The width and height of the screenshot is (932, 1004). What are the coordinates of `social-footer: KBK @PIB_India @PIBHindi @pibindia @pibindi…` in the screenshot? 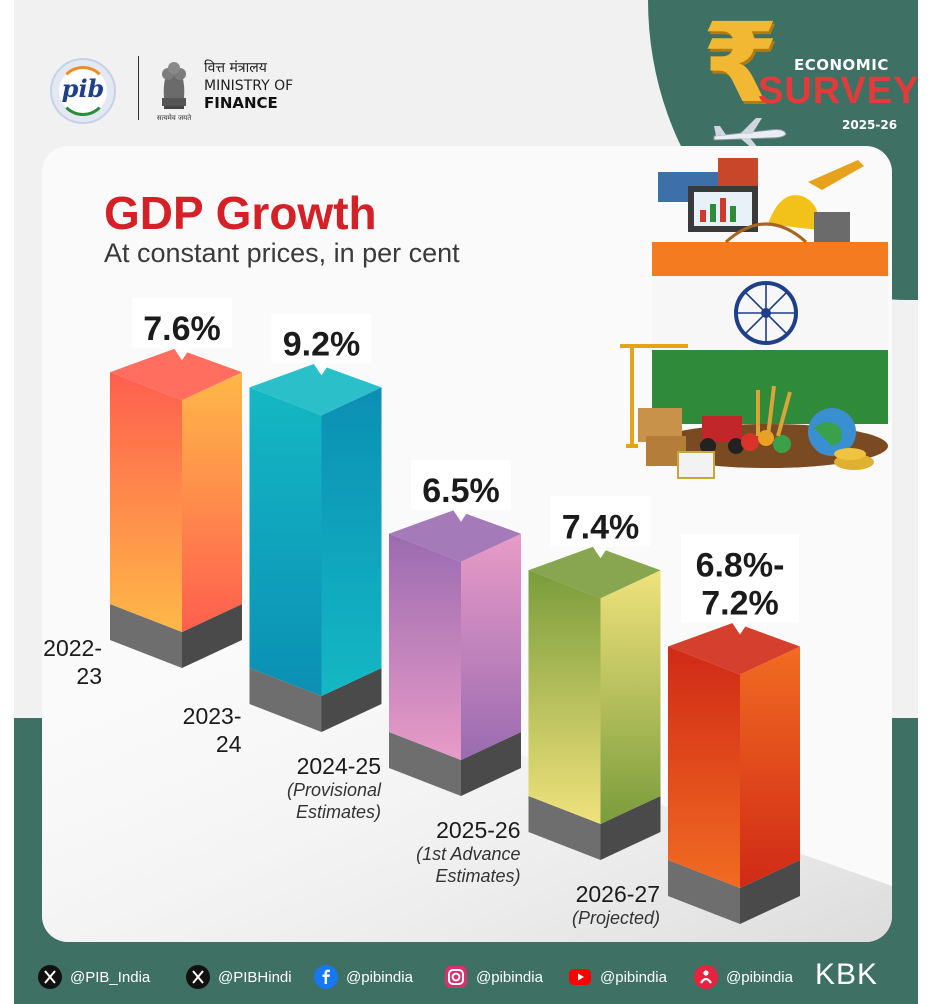 It's located at (473, 976).